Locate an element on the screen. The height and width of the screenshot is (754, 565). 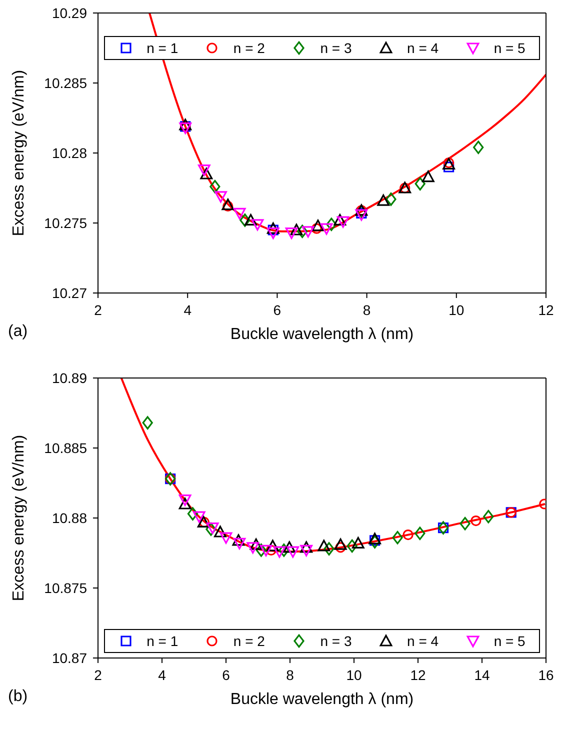
y-tick-label: 10.275 is located at coordinates (66, 222).